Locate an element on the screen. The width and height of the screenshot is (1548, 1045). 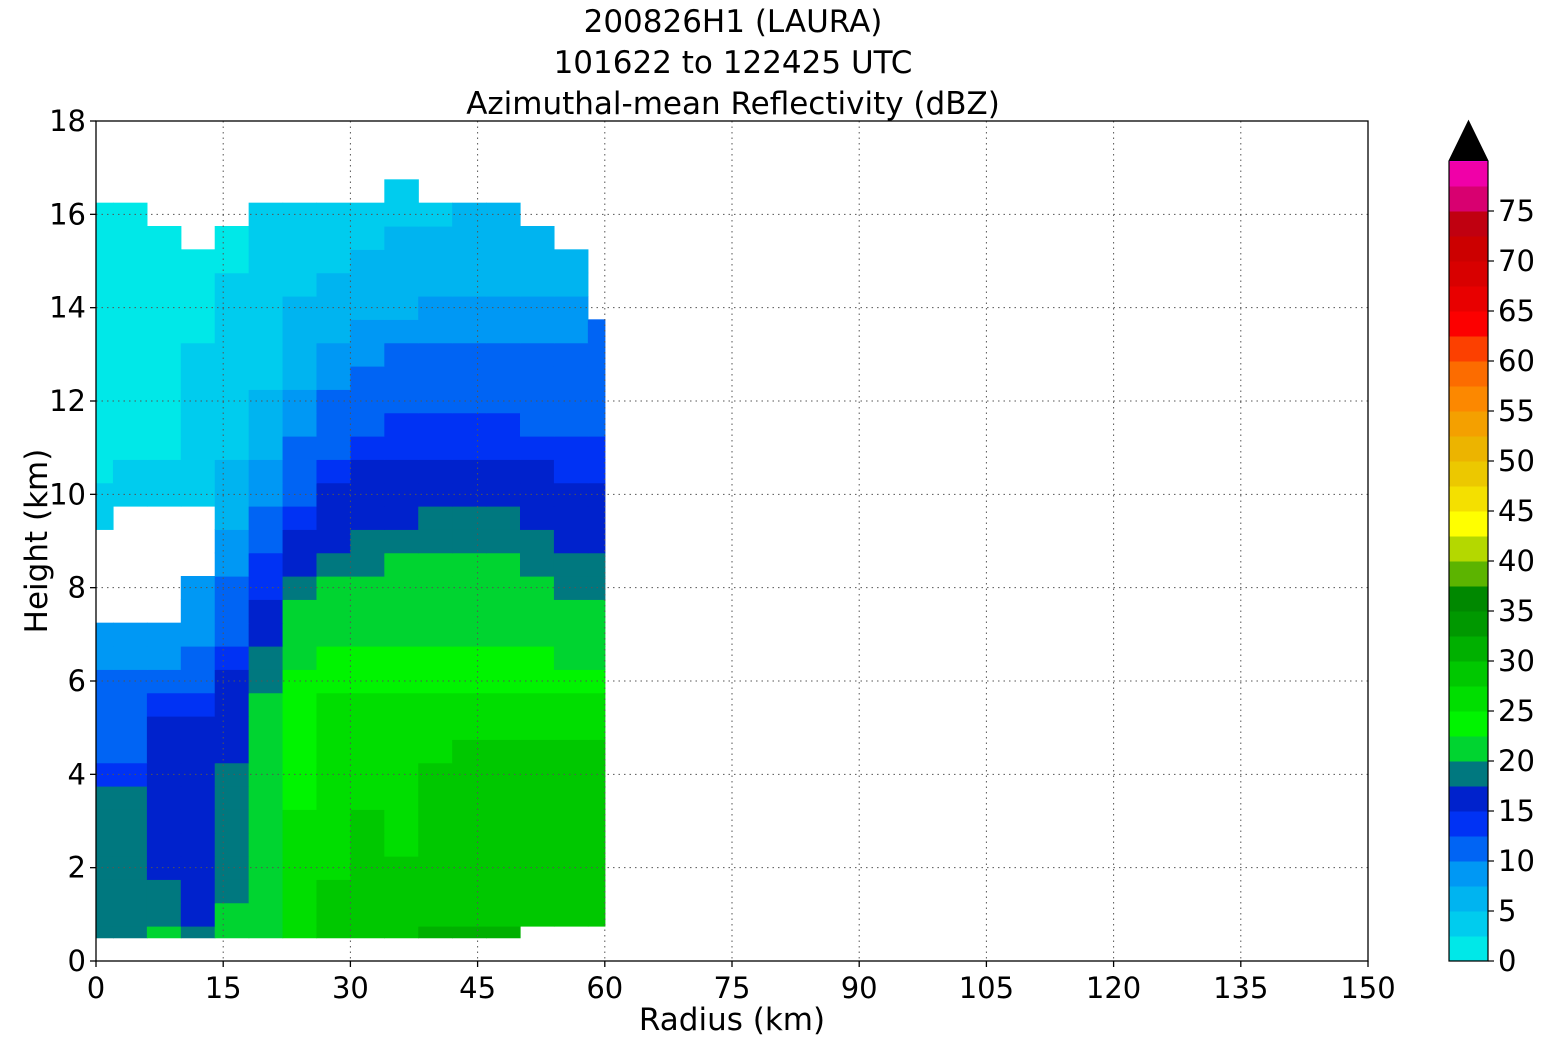
y-tick-label: 14 is located at coordinates (67, 308).